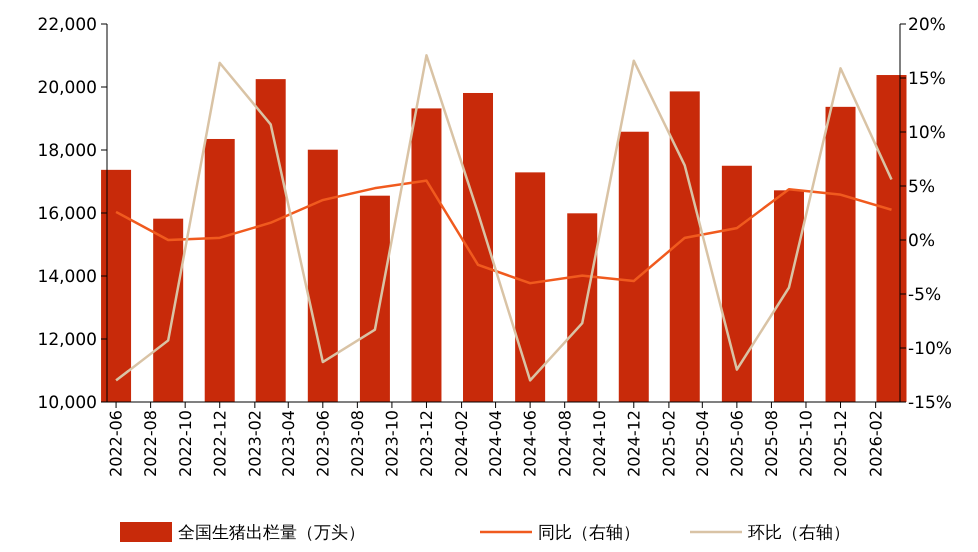 This screenshot has height=552, width=978. What do you see at coordinates (67, 340) in the screenshot?
I see `y-tick-label: 12,000` at bounding box center [67, 340].